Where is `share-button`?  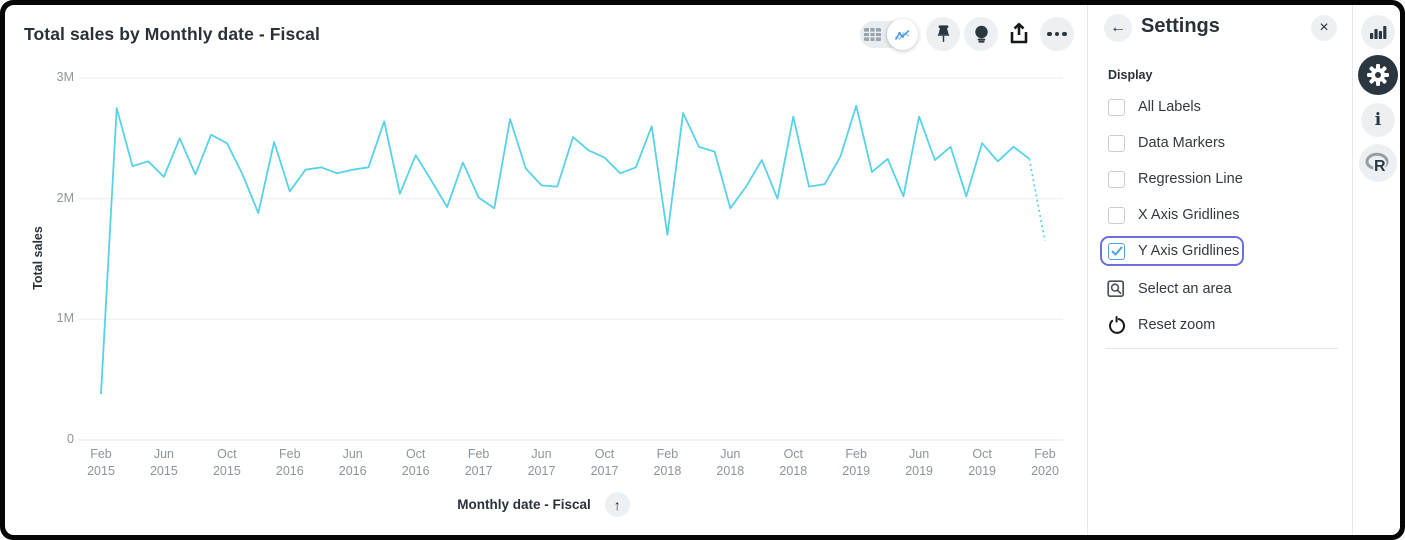 share-button is located at coordinates (1019, 34).